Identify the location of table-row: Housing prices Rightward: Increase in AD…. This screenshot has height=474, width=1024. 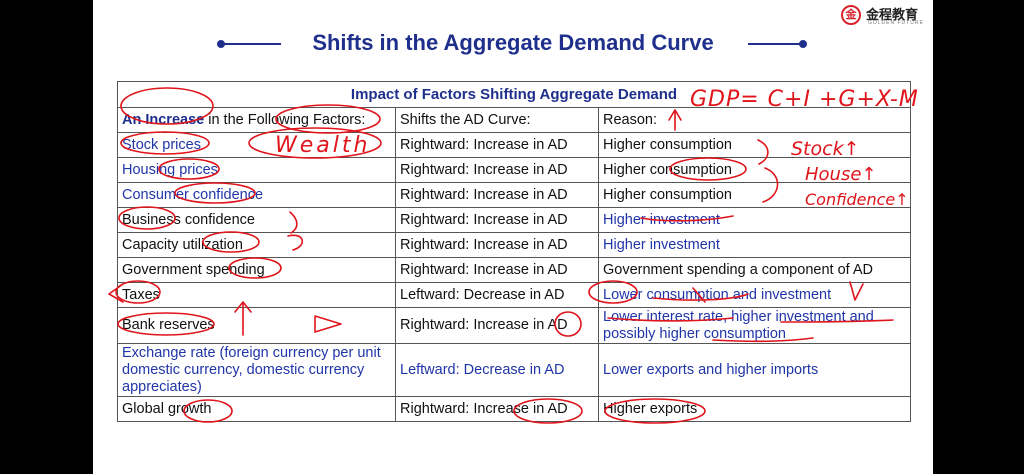
(514, 170).